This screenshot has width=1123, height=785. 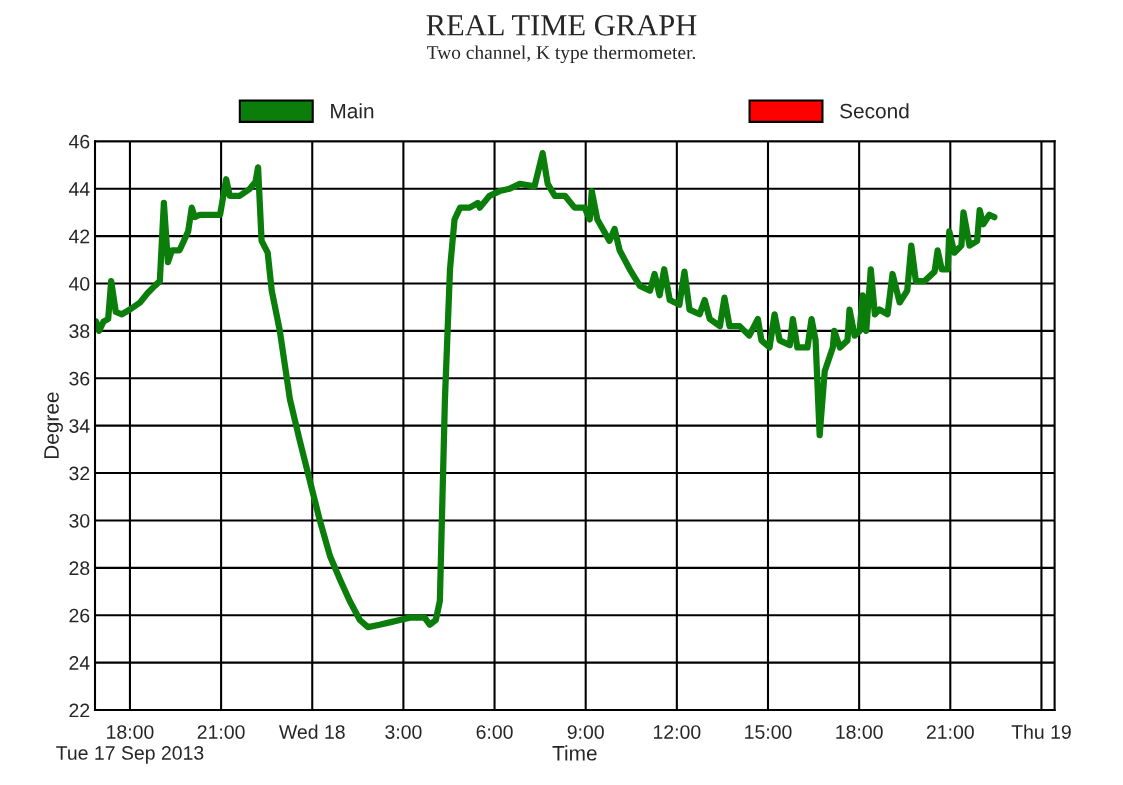 What do you see at coordinates (312, 731) in the screenshot?
I see `x-tick-label: Wed 18` at bounding box center [312, 731].